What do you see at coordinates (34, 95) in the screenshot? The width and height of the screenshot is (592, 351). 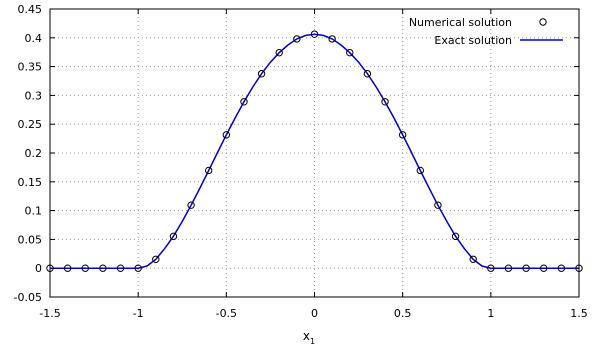 I see `y-tick-label: 0.3` at bounding box center [34, 95].